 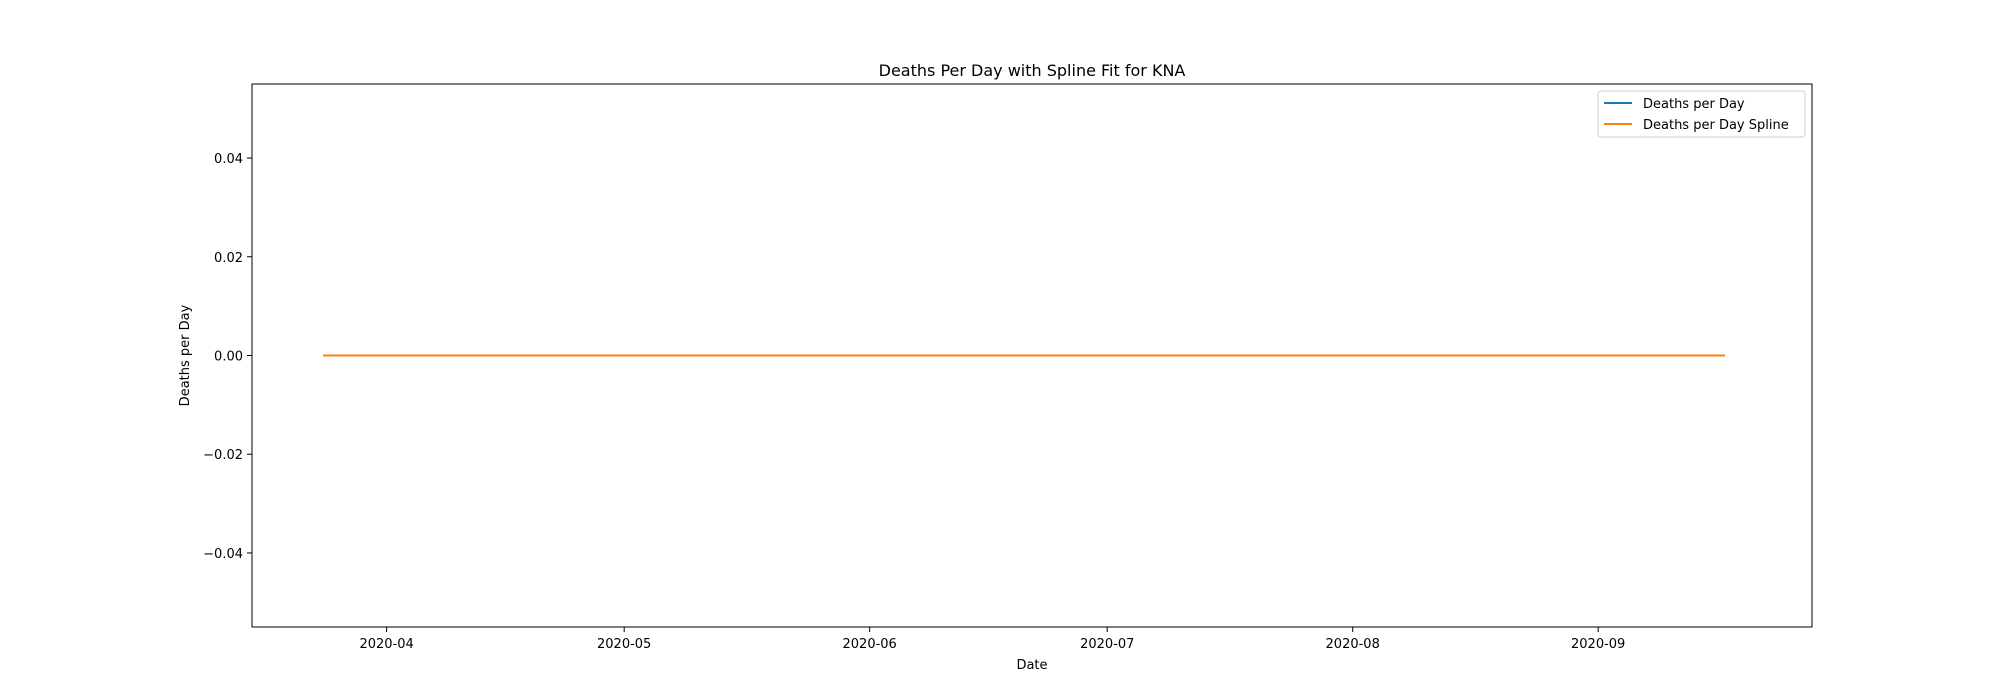 I want to click on y-tick-label: 0.00, so click(x=228, y=357).